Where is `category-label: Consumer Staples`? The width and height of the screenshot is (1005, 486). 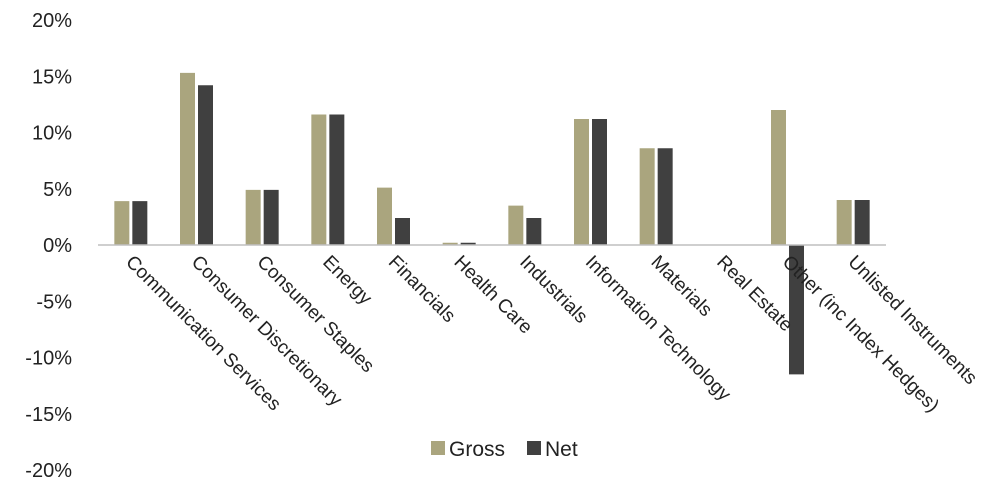
category-label: Consumer Staples is located at coordinates (315, 314).